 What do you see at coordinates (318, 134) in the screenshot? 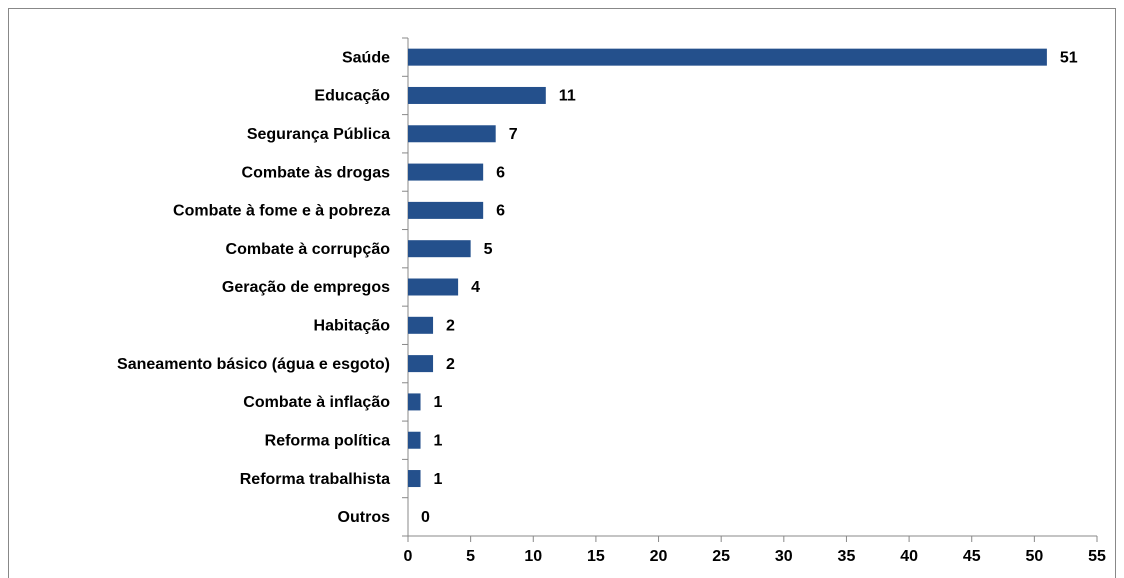
I see `y-tick-label: Segurança Pública` at bounding box center [318, 134].